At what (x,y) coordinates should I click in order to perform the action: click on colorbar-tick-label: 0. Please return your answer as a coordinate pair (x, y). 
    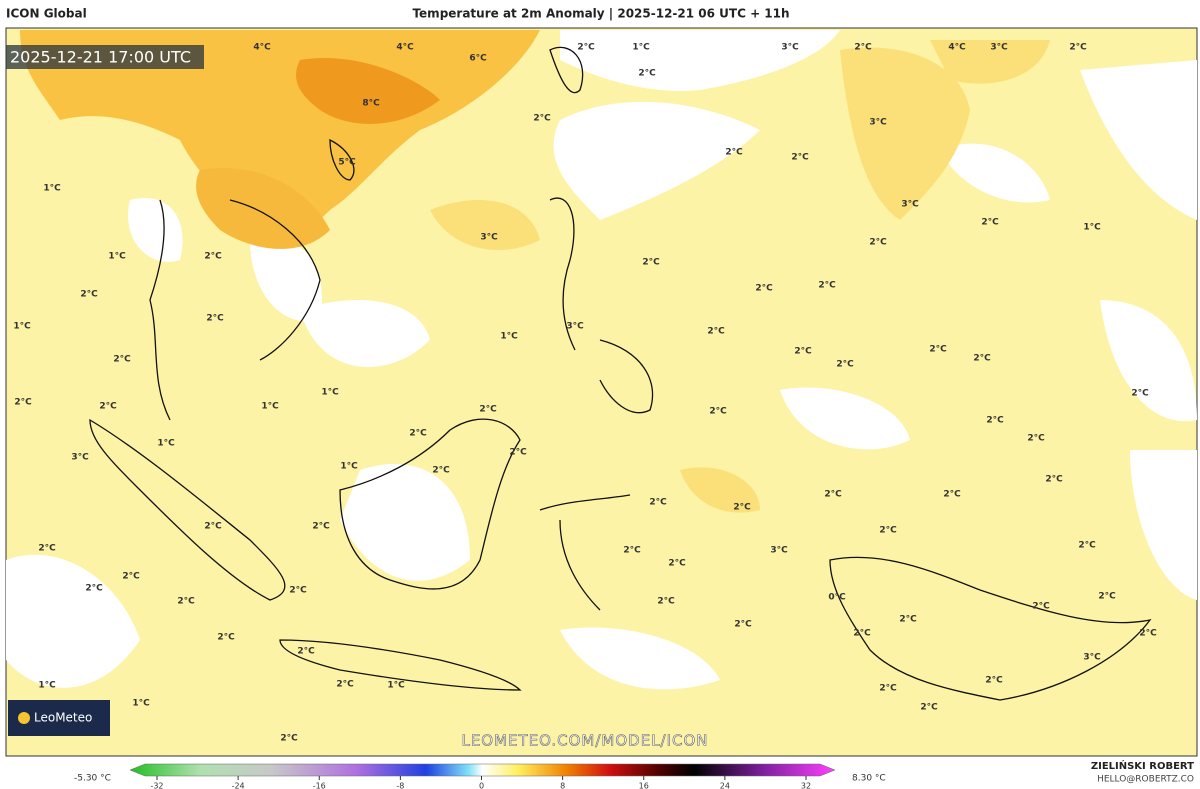
    Looking at the image, I should click on (481, 785).